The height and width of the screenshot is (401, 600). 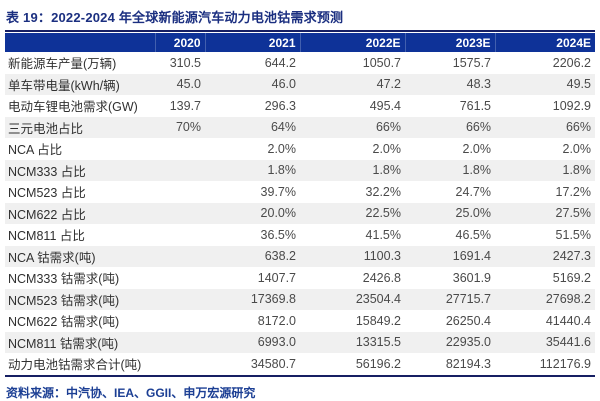 I want to click on value-cell: 46.5%, so click(x=473, y=234).